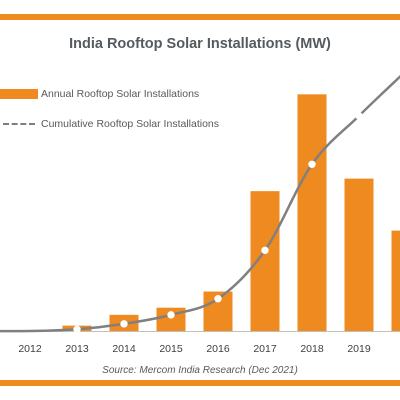  I want to click on chart-title: India Rooftop Solar Installations (MW), so click(200, 44).